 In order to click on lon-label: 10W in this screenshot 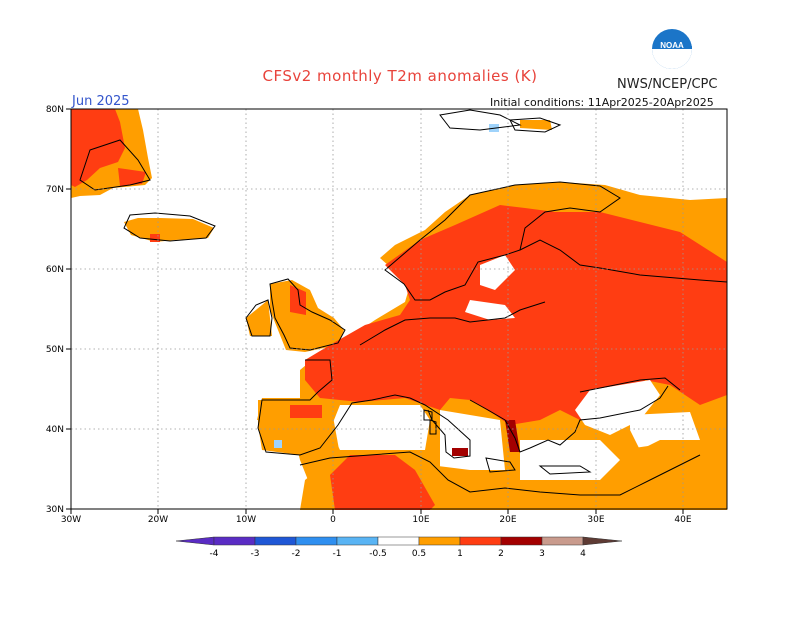, I will do `click(246, 520)`.